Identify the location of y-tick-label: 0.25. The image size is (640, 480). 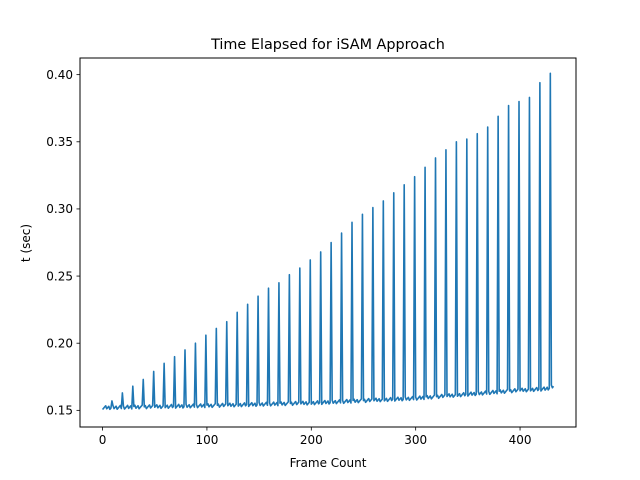
(59, 276).